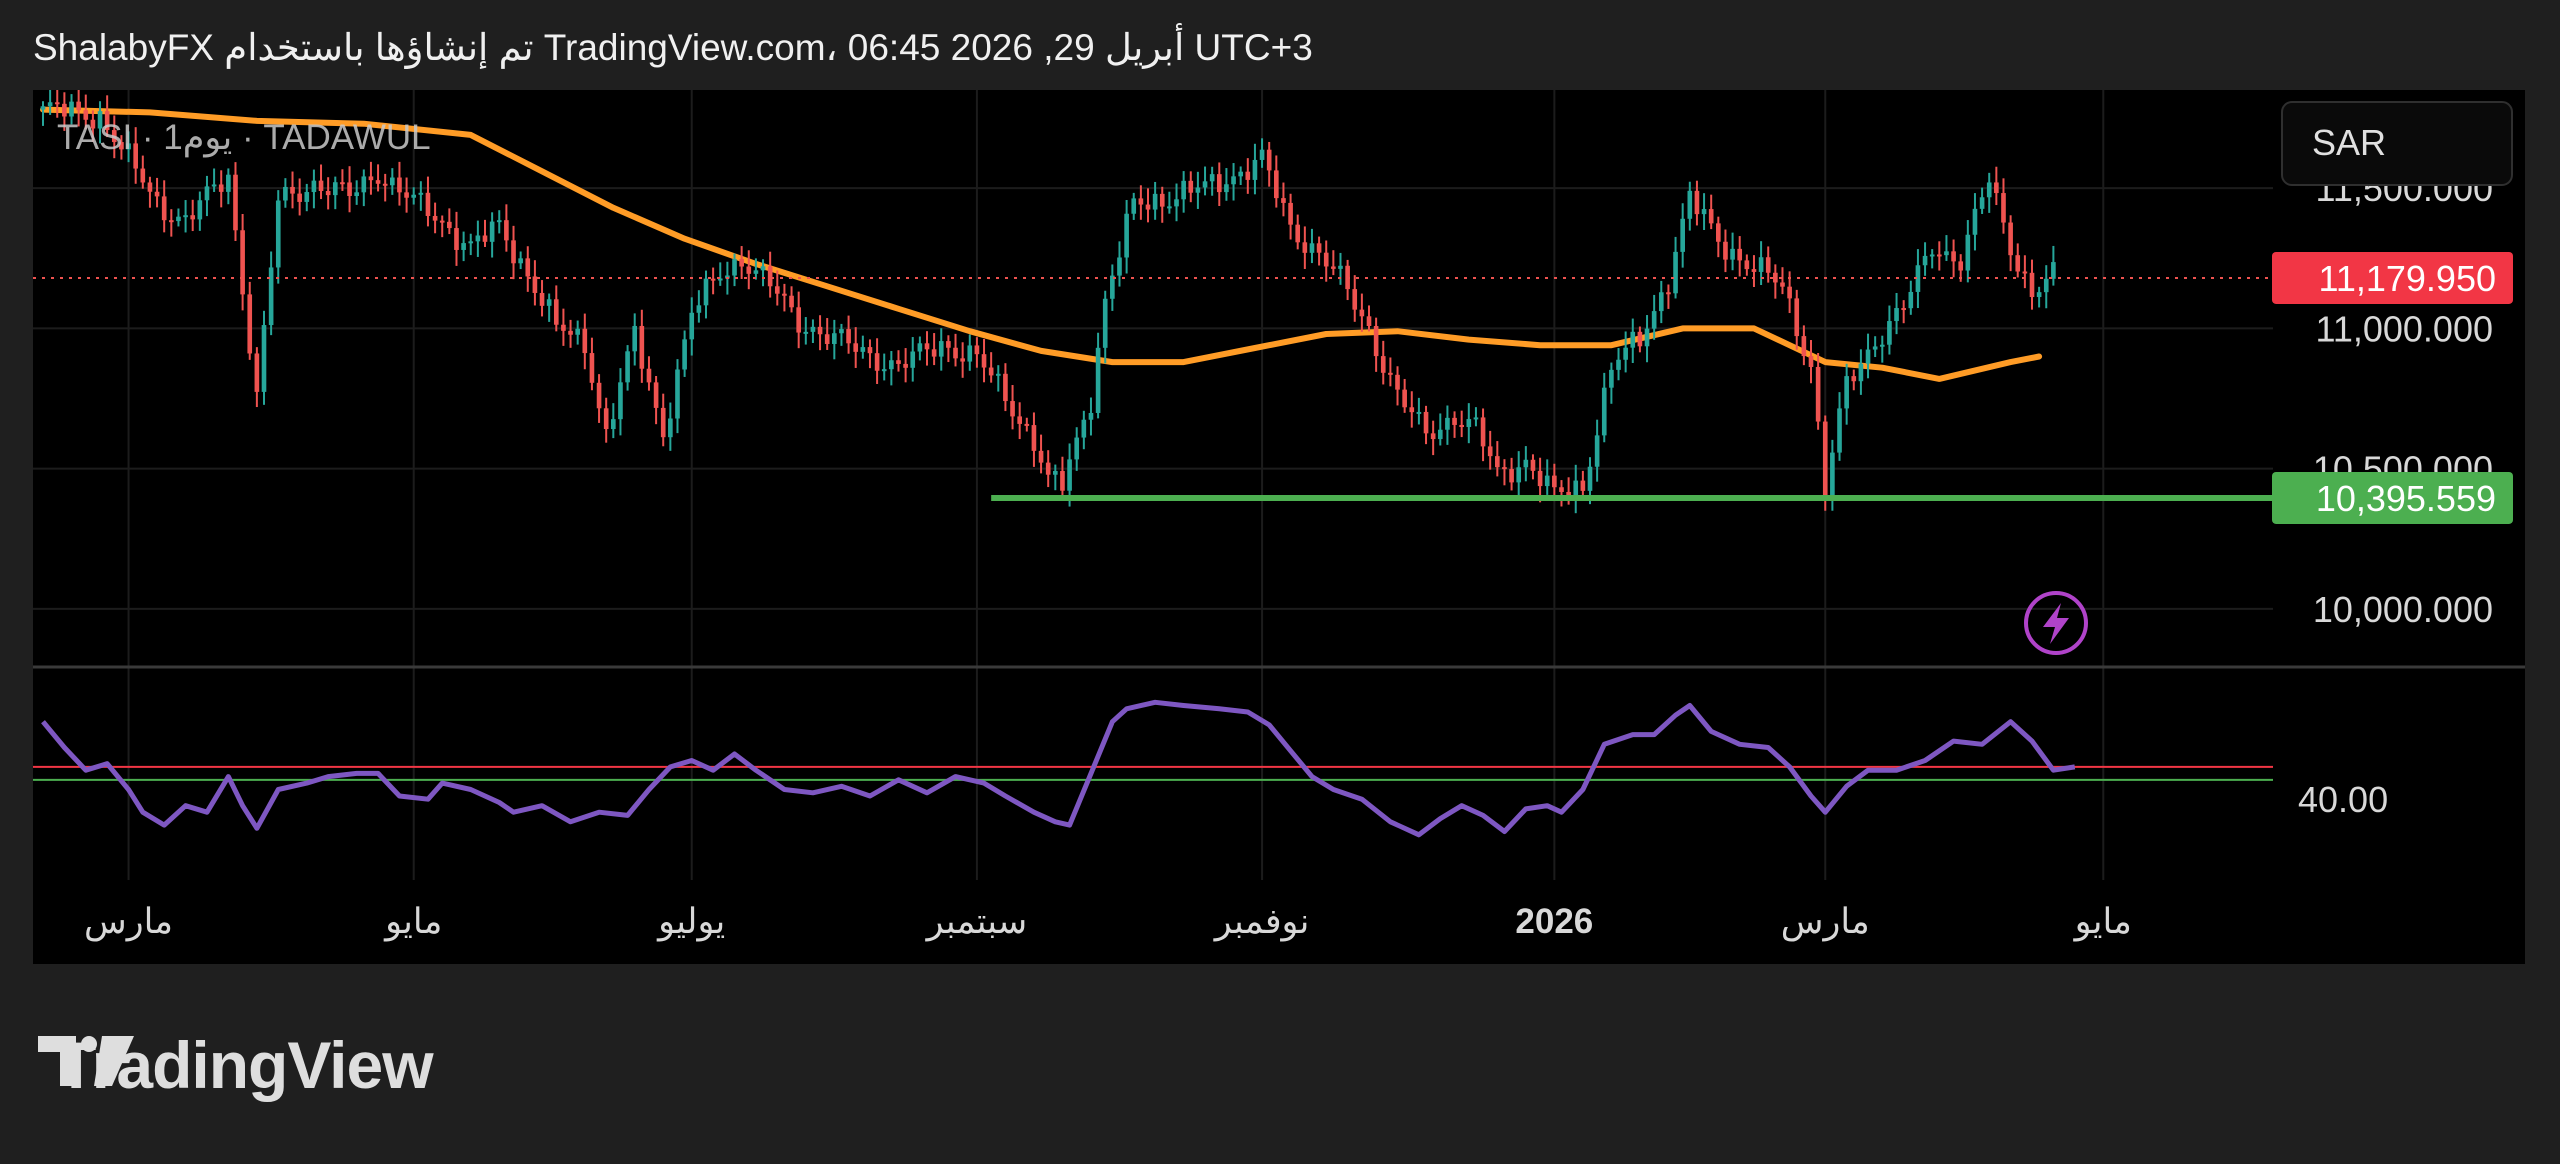 This screenshot has height=1164, width=2560. I want to click on lightning-icon, so click(2056, 623).